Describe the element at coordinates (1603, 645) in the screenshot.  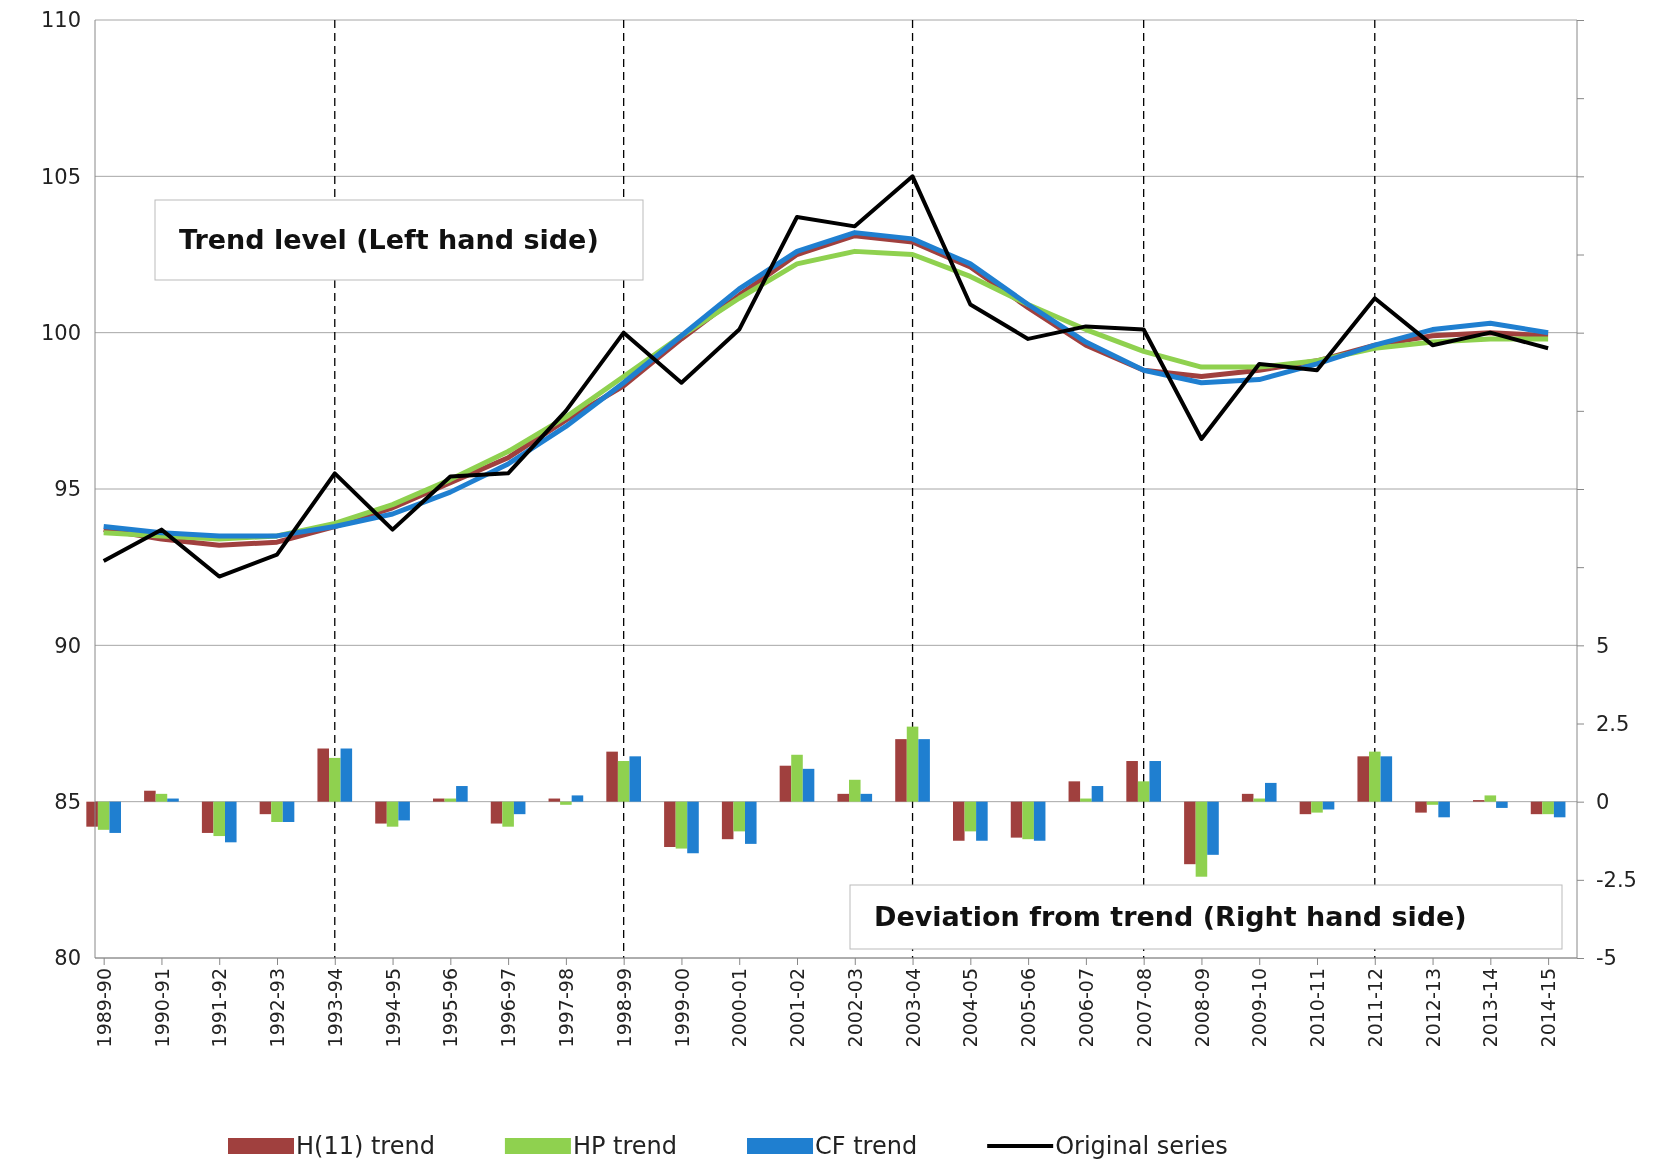
I see `y2-tick-label: 5` at that location.